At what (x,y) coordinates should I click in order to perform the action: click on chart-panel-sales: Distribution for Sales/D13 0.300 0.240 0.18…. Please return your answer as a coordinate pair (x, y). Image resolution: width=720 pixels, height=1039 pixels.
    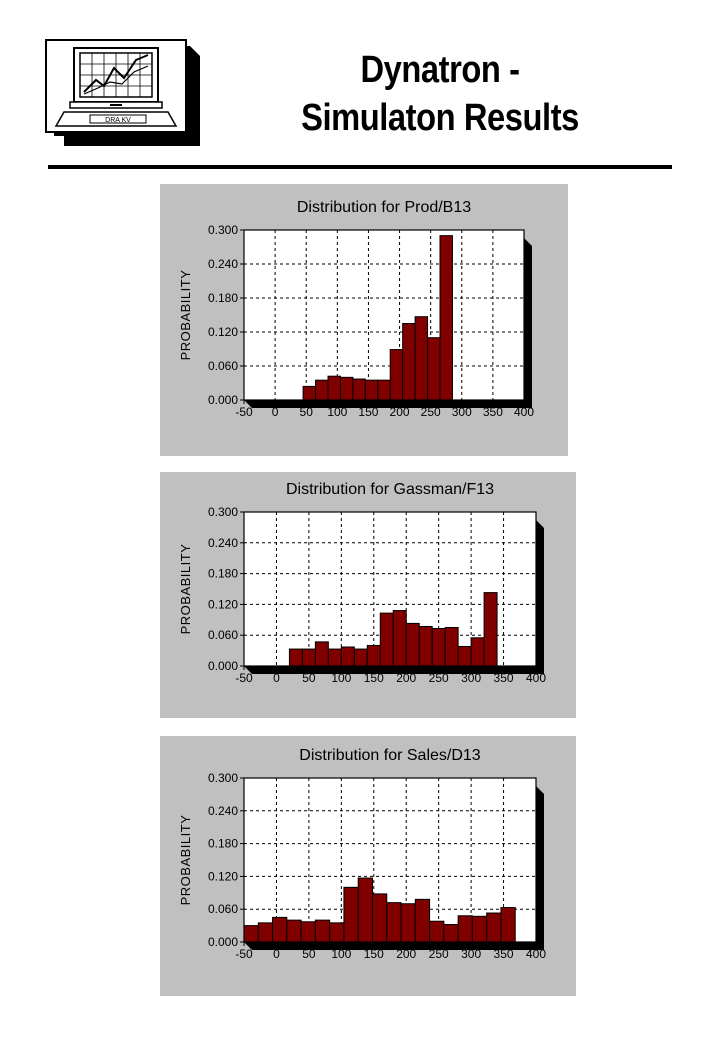
    Looking at the image, I should click on (368, 866).